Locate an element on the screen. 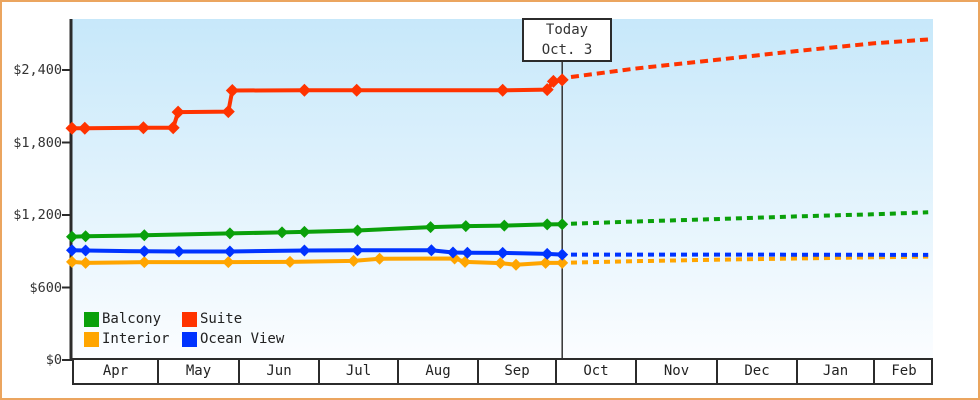 Image resolution: width=980 pixels, height=400 pixels. legend-label: Balcony is located at coordinates (132, 319).